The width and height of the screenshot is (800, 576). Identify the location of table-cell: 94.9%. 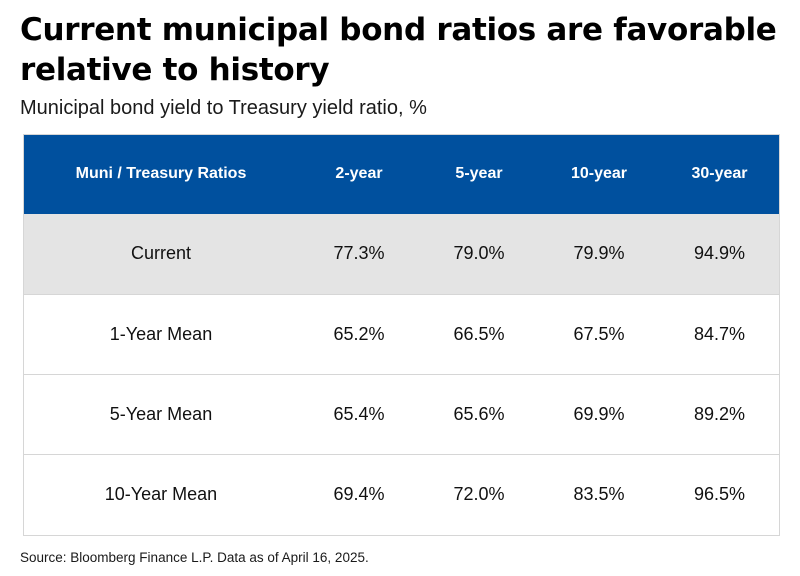
(719, 253).